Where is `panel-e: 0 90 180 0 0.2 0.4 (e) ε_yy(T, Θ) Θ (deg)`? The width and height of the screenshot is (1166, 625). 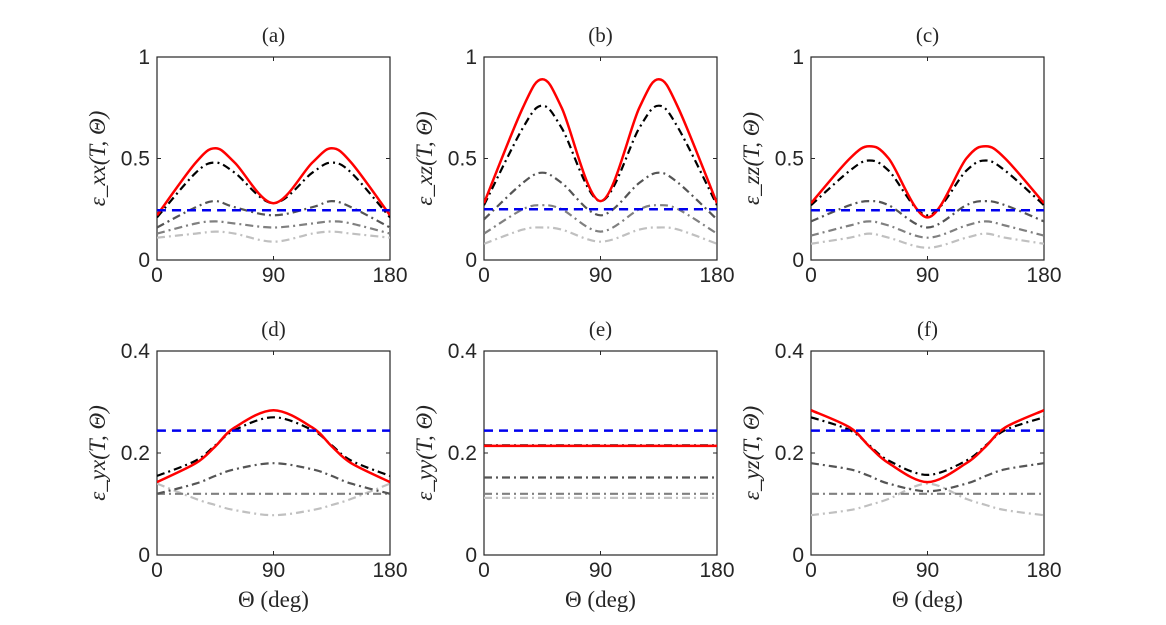 panel-e: 0 90 180 0 0.2 0.4 (e) ε_yy(T, Θ) Θ (deg) is located at coordinates (573, 464).